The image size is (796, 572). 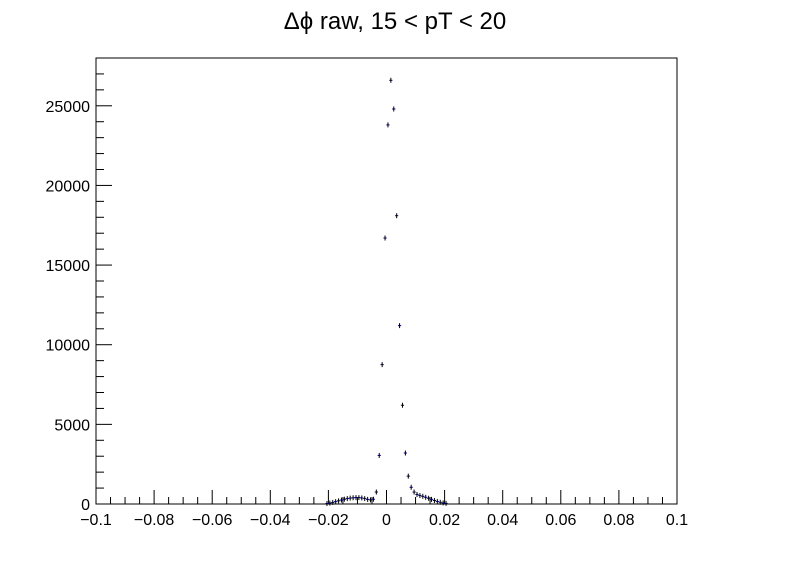 What do you see at coordinates (68, 346) in the screenshot?
I see `y-tick-label: 10000` at bounding box center [68, 346].